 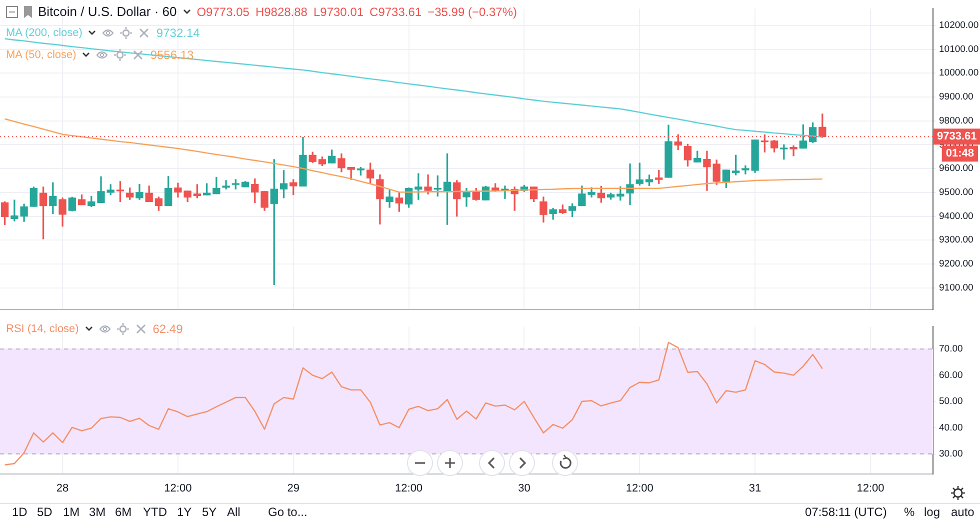 What do you see at coordinates (951, 349) in the screenshot?
I see `y-tick-label: 70.00` at bounding box center [951, 349].